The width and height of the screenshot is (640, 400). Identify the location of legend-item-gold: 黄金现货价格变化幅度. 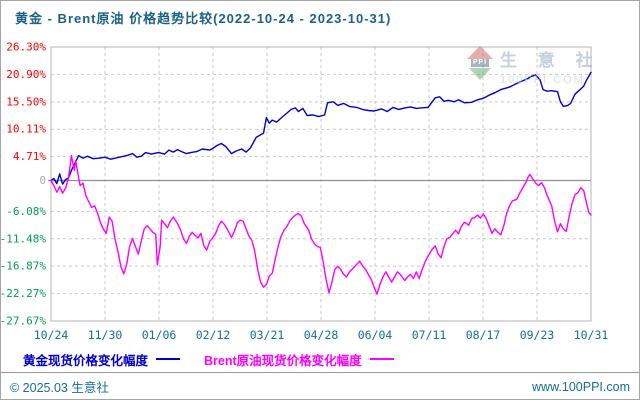
(102, 359).